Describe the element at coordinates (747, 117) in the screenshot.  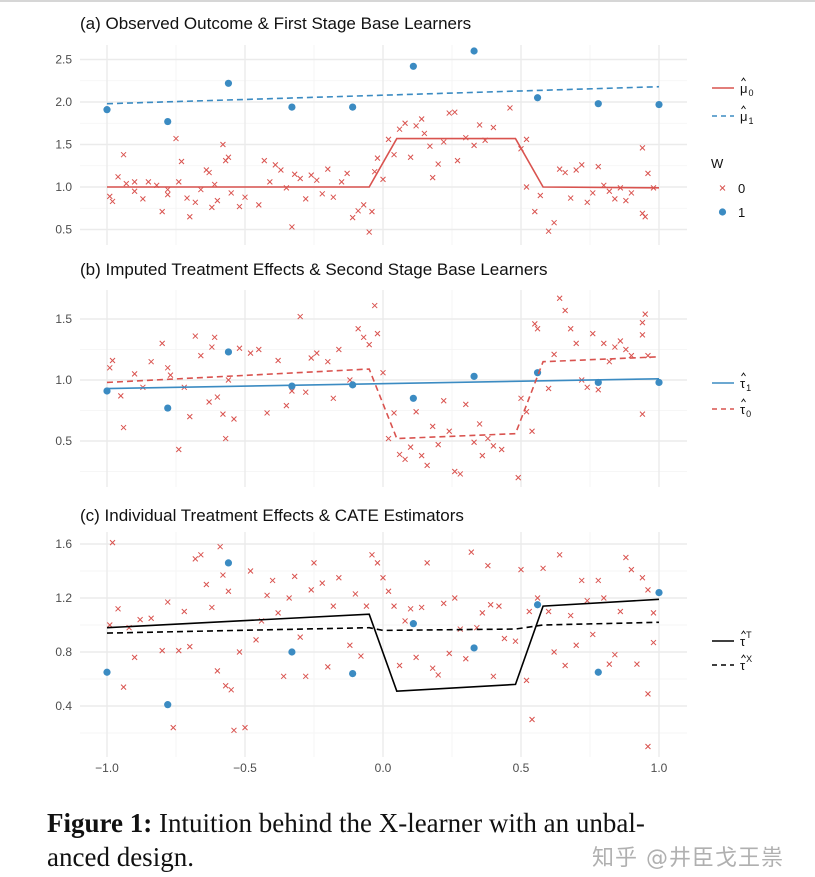
I see `legend-label: μ1` at that location.